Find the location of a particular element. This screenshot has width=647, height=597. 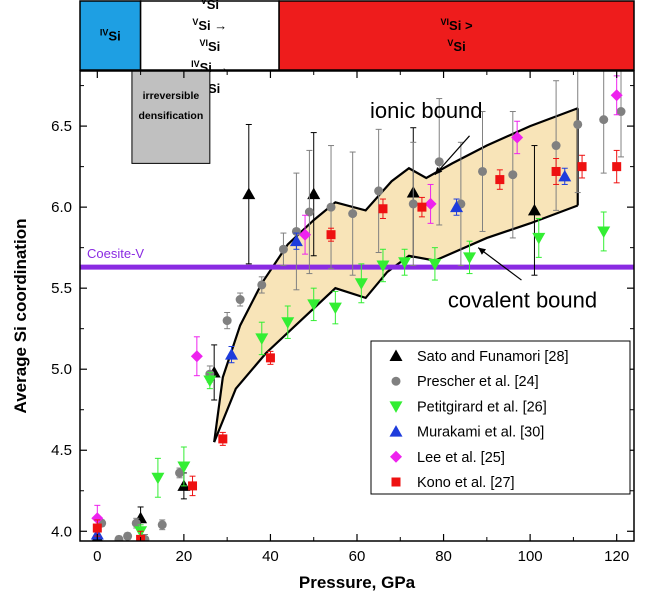

coesite-line: Coesite-V is located at coordinates (357, 258).